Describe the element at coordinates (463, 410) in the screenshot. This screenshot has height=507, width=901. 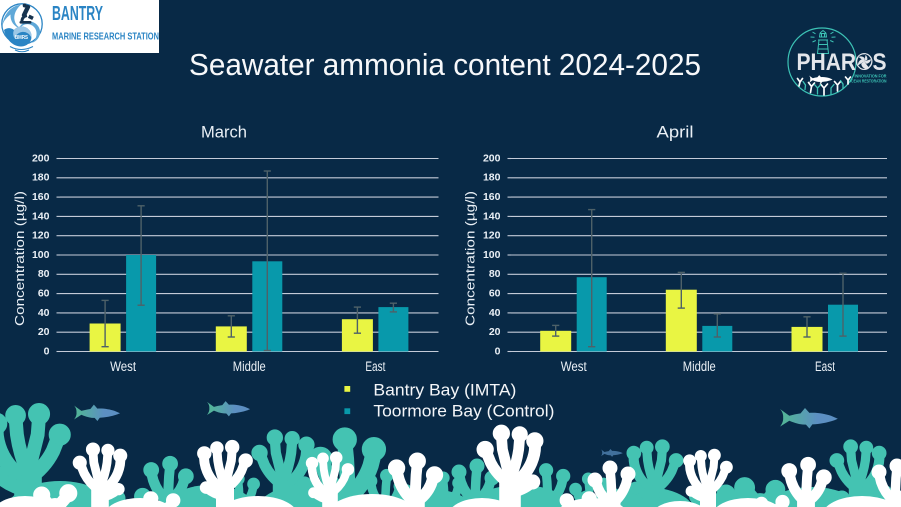
I see `svg-text: Toormore Bay (Control)` at that location.